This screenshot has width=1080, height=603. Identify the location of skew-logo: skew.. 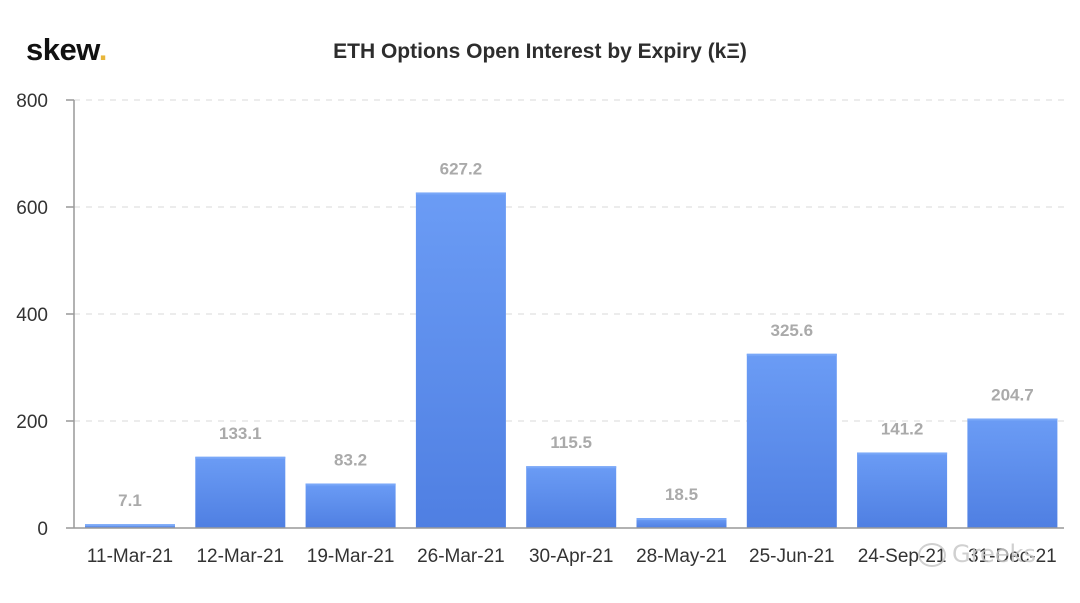
(66, 49).